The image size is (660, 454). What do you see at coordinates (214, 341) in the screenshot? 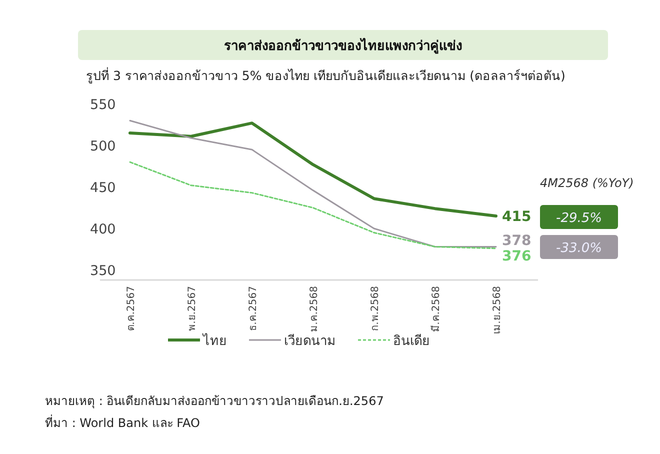
I see `legend-label: ไทย` at bounding box center [214, 341].